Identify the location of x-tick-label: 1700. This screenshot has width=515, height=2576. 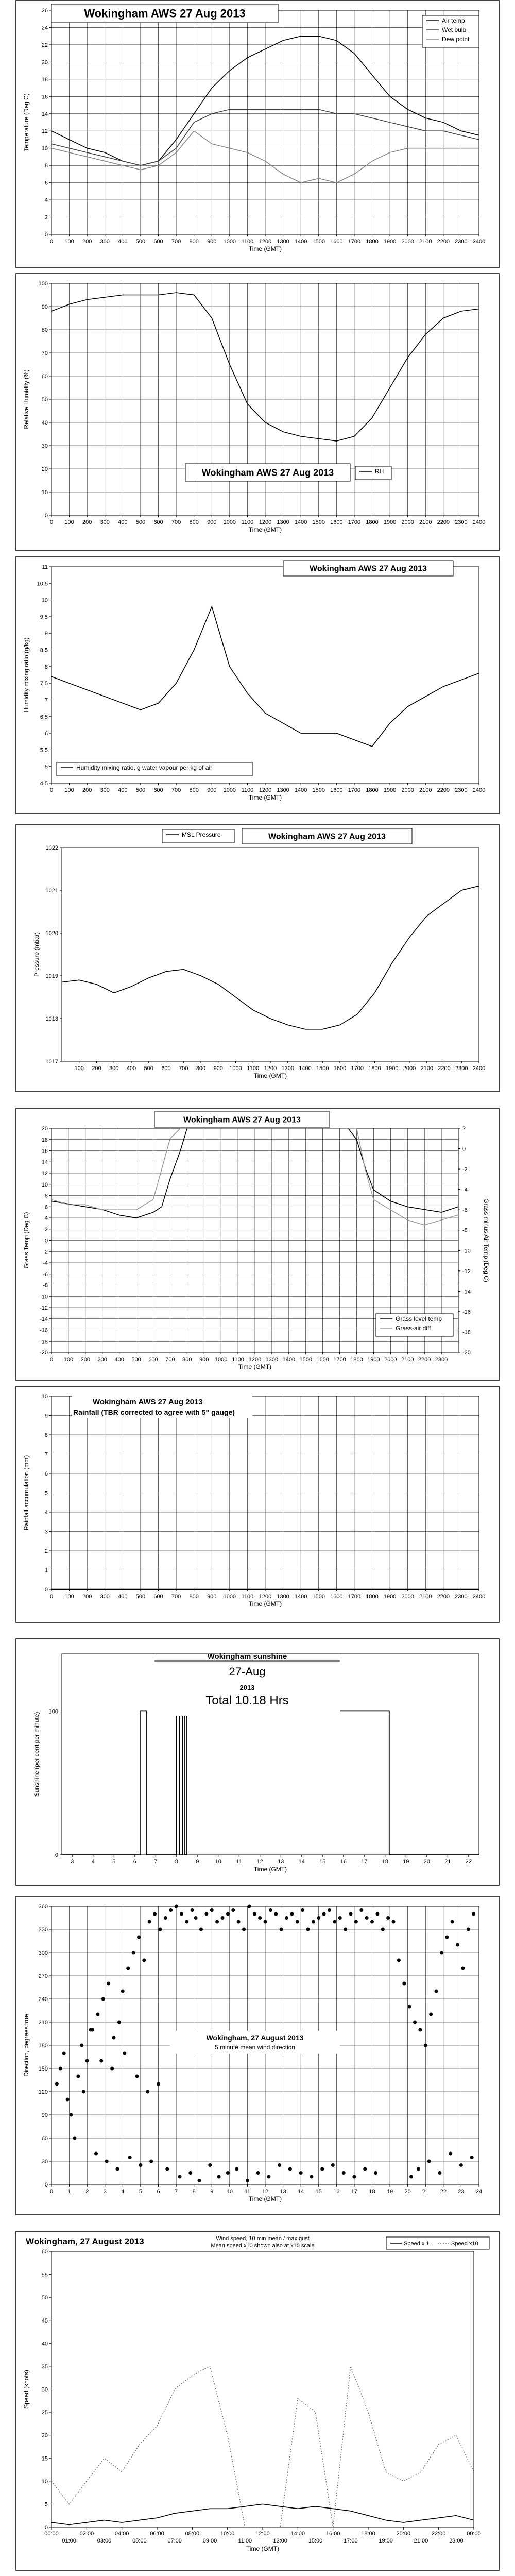
(357, 1068).